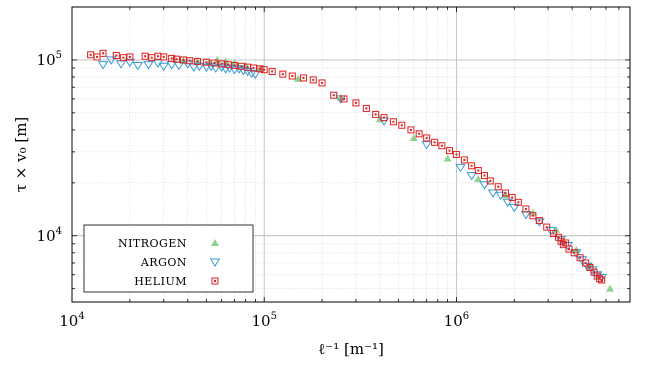 This screenshot has width=645, height=366. Describe the element at coordinates (160, 281) in the screenshot. I see `legend-label-helium: HELIUM` at that location.